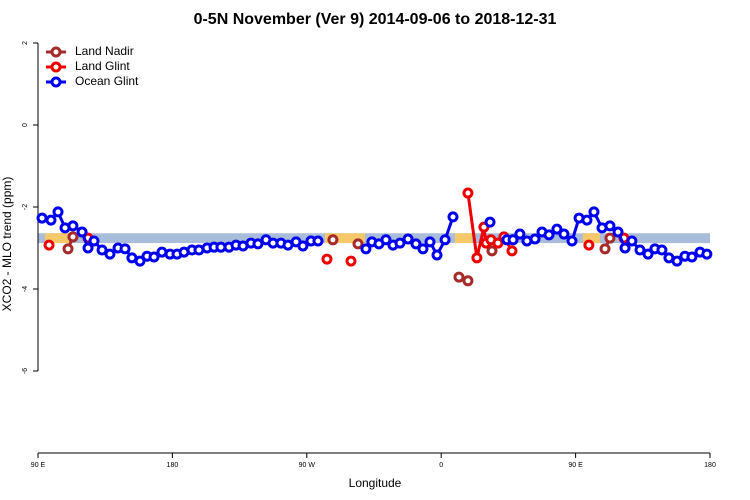 The width and height of the screenshot is (750, 500). What do you see at coordinates (25, 207) in the screenshot?
I see `y-tick-label: -2` at bounding box center [25, 207].